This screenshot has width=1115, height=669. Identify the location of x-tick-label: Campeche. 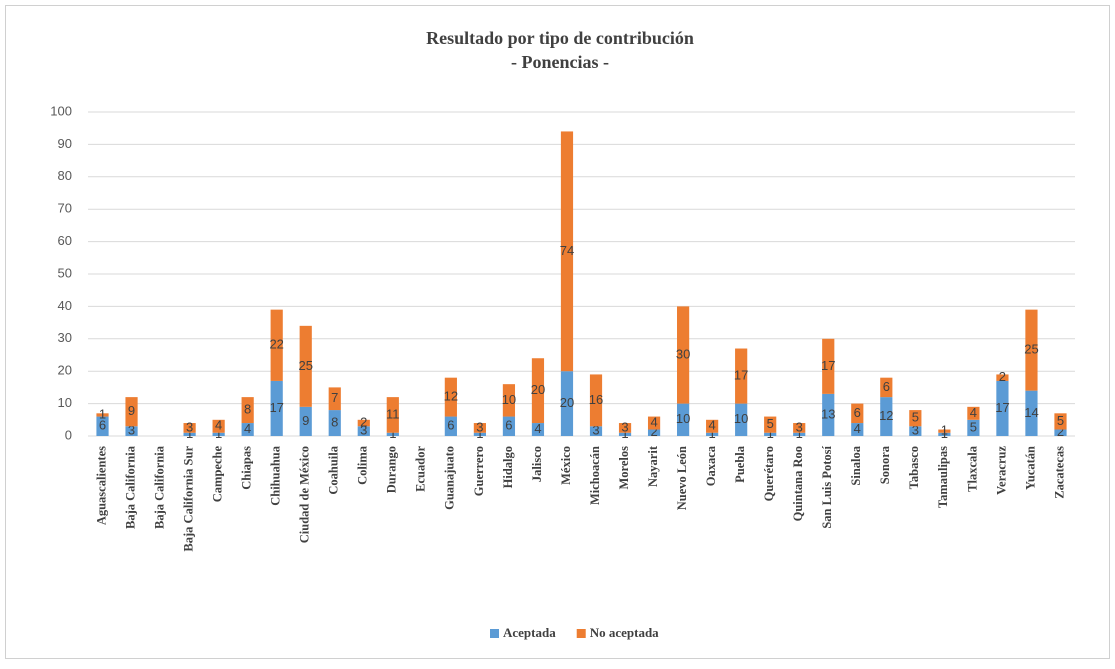
(218, 474).